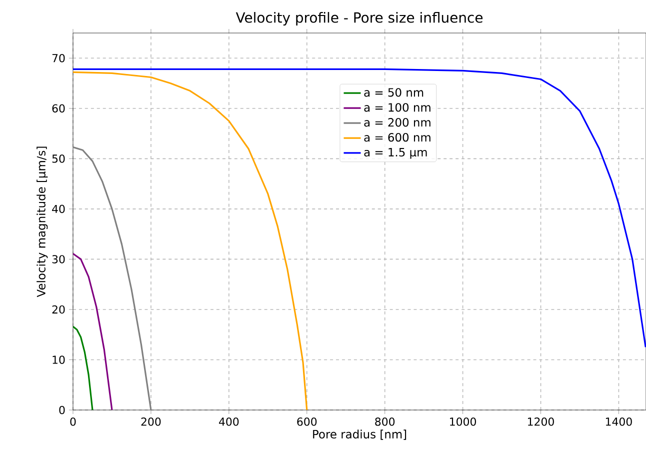 The height and width of the screenshot is (466, 646). I want to click on legend-label: a = 50 nm, so click(394, 92).